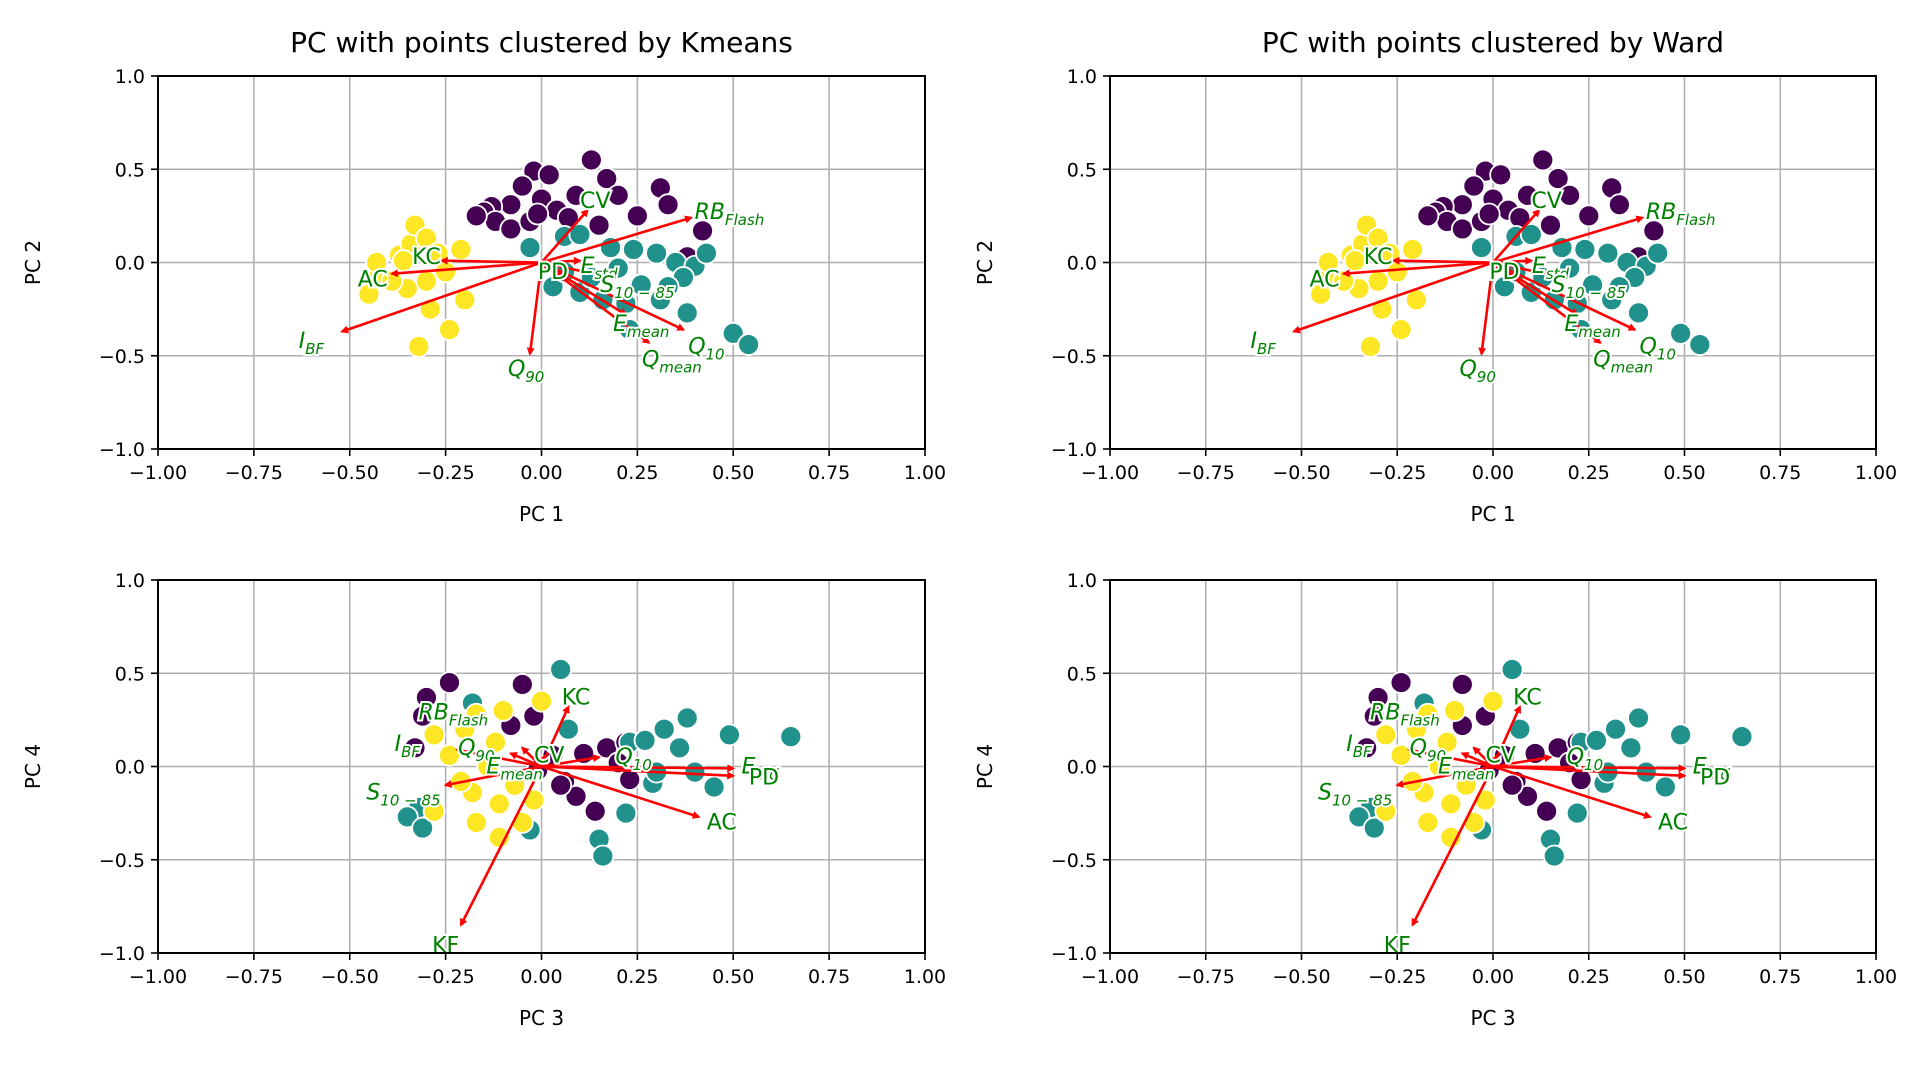 The width and height of the screenshot is (1920, 1069). I want to click on loading-label-main: RB, so click(710, 212).